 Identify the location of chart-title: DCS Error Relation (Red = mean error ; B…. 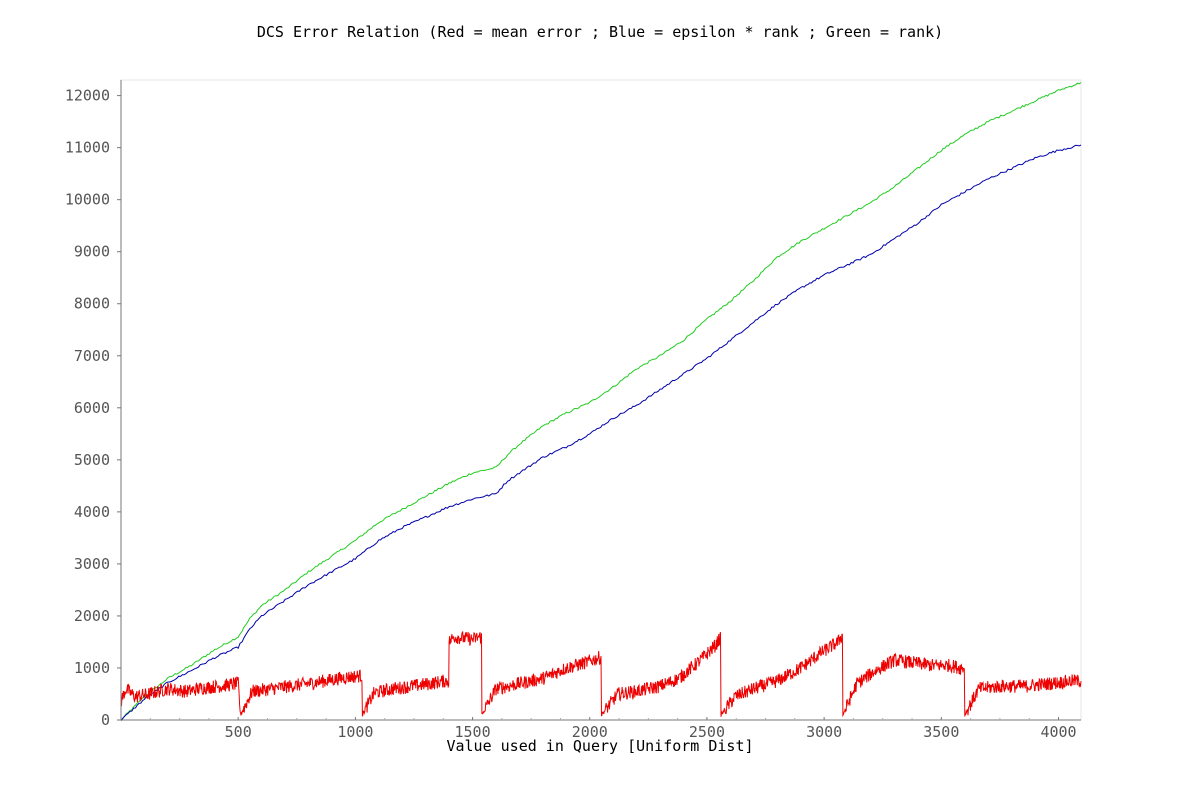
(600, 32).